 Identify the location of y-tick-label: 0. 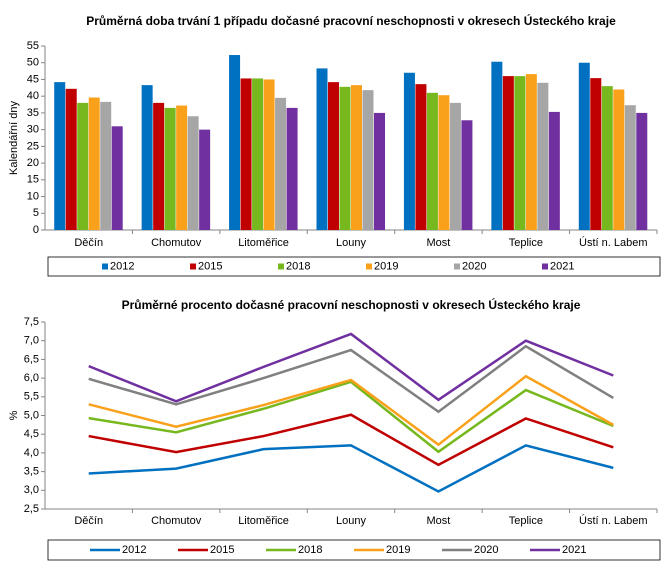
(36, 230).